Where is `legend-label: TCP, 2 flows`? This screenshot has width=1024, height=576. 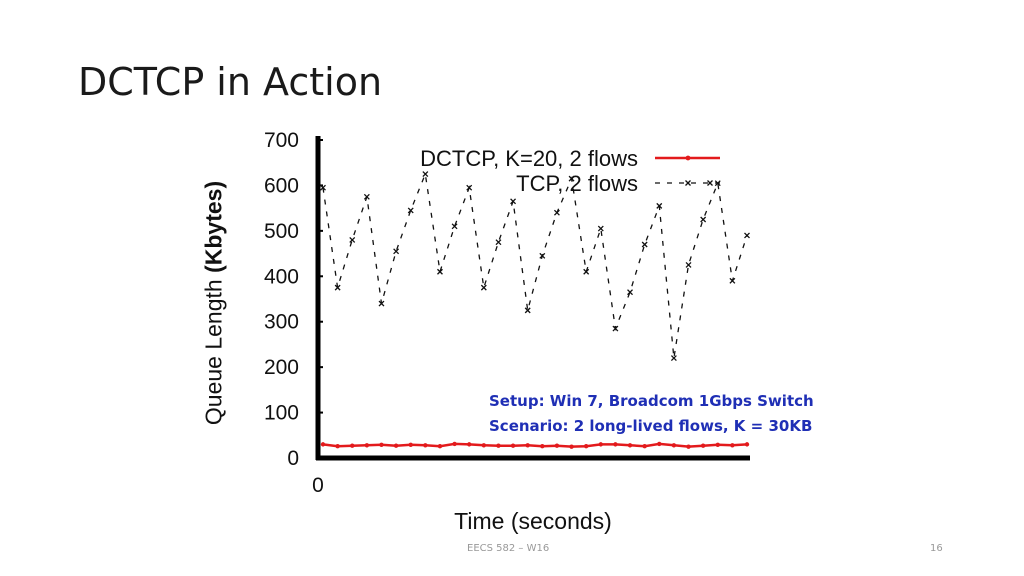 legend-label: TCP, 2 flows is located at coordinates (577, 183).